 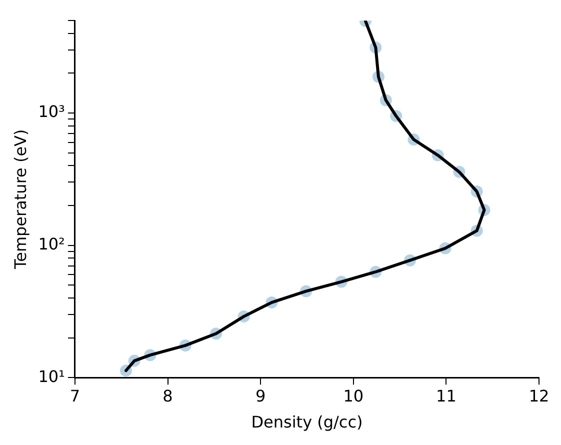 What do you see at coordinates (51, 112) in the screenshot?
I see `y-tick-label: 10³` at bounding box center [51, 112].